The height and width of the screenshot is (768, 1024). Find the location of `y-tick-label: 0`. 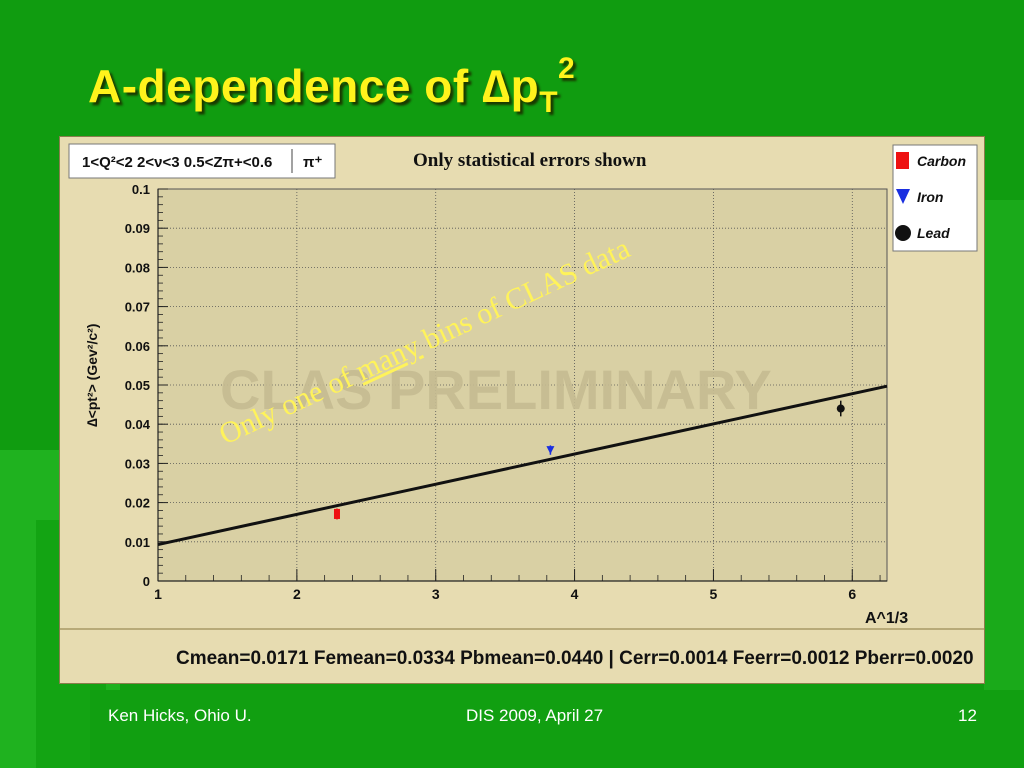

y-tick-label: 0 is located at coordinates (146, 581).